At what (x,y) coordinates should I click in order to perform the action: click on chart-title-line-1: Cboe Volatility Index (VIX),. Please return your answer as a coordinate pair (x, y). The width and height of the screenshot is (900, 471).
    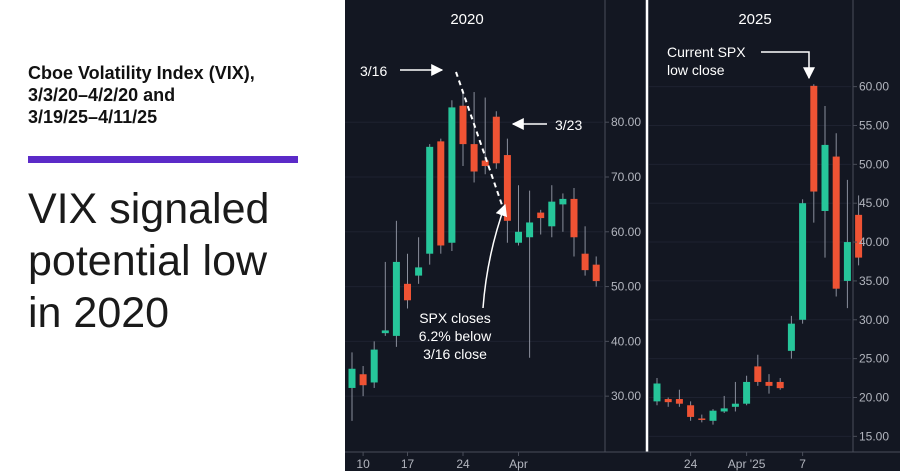
    Looking at the image, I should click on (141, 73).